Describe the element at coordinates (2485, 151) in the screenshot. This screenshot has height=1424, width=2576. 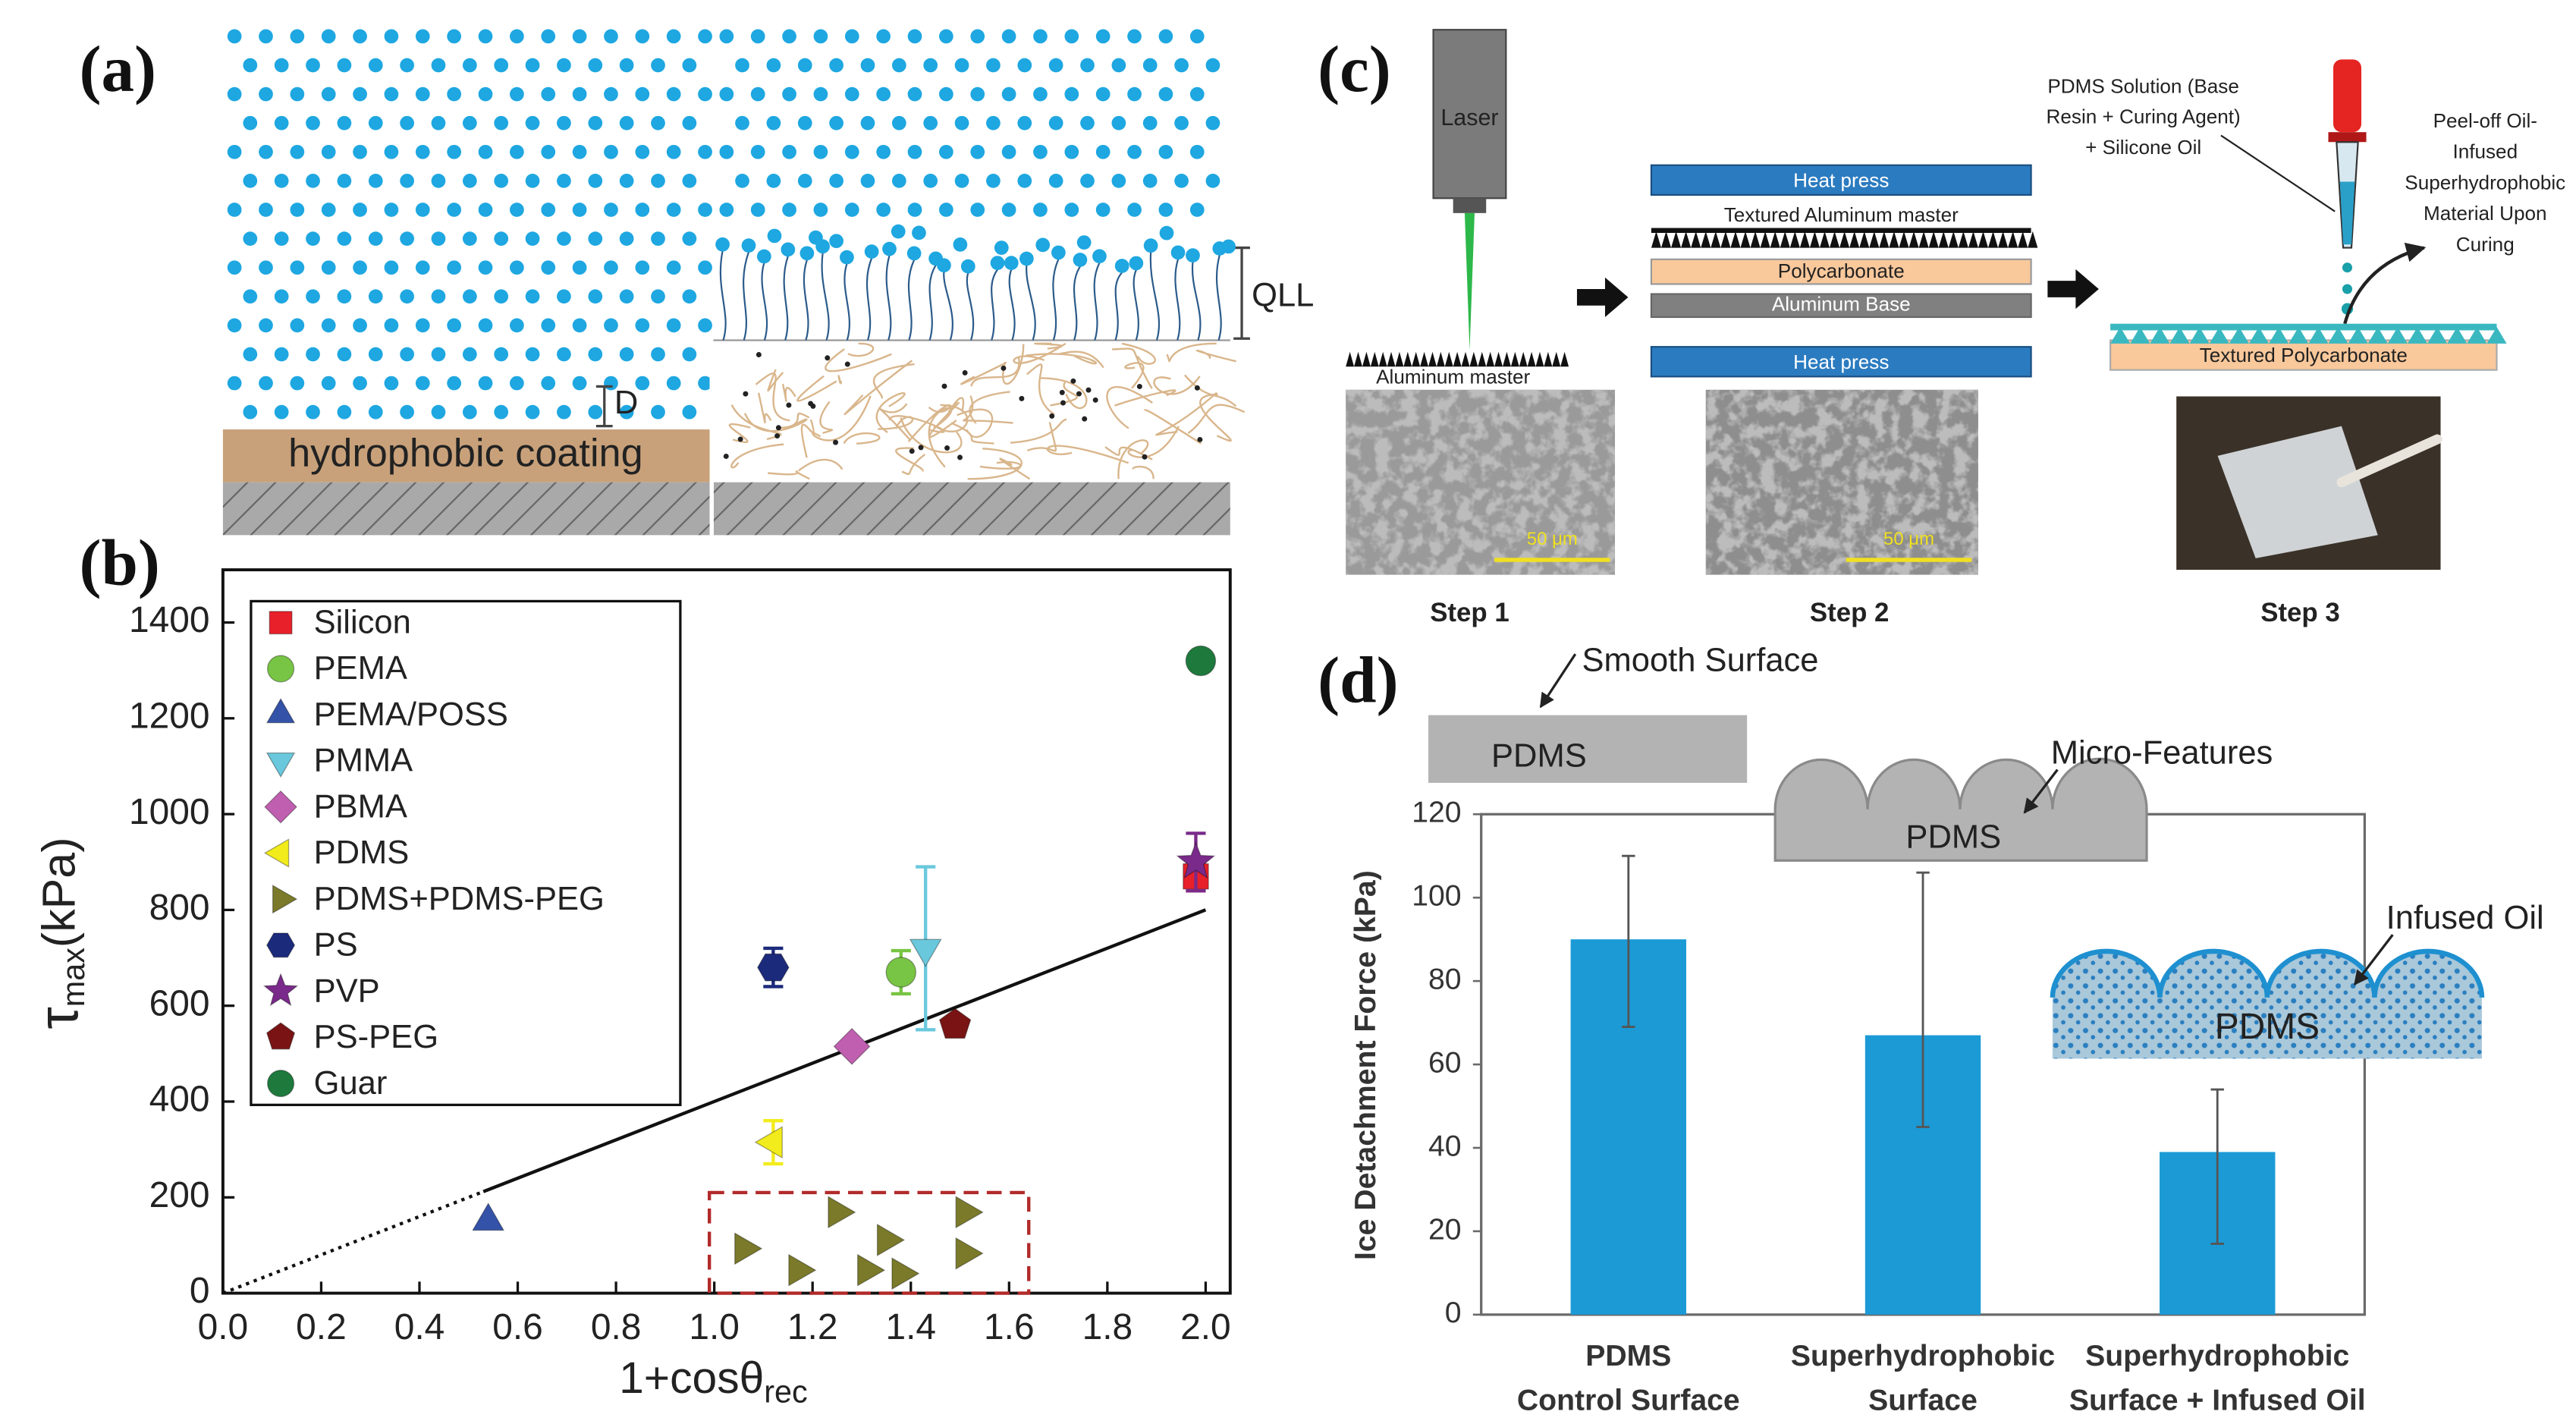
I see `peel-label: Infused` at that location.